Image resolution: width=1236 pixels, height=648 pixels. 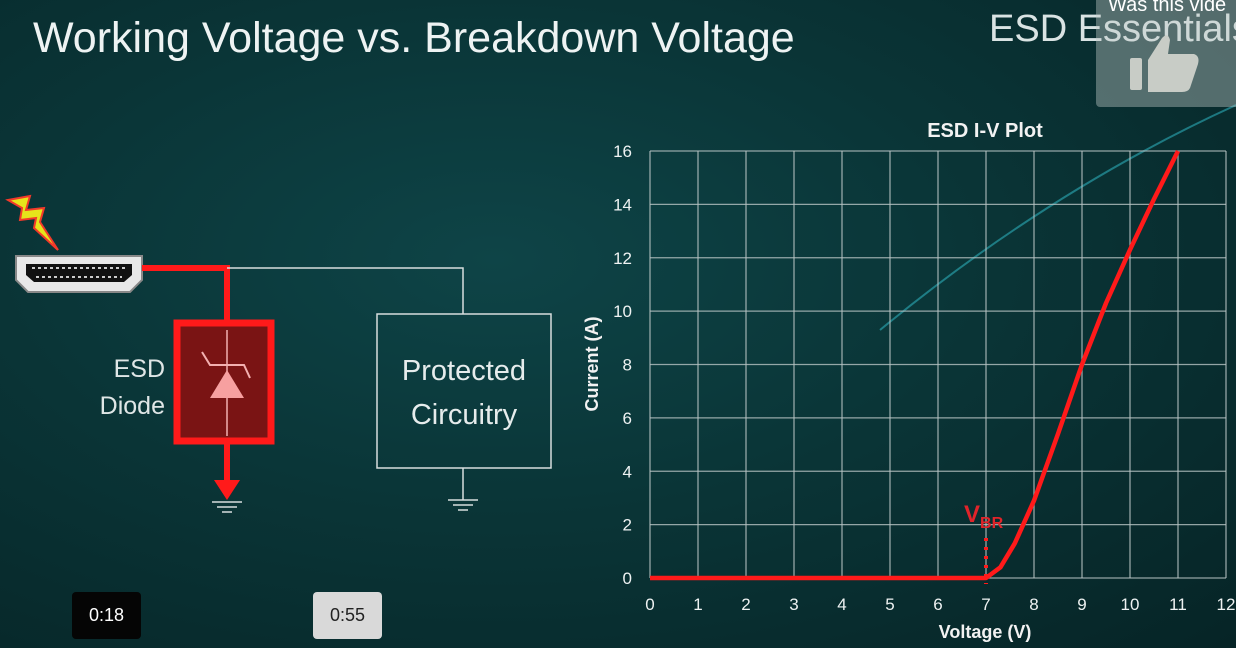 I want to click on x-axis-label: Voltage (V), so click(x=985, y=632).